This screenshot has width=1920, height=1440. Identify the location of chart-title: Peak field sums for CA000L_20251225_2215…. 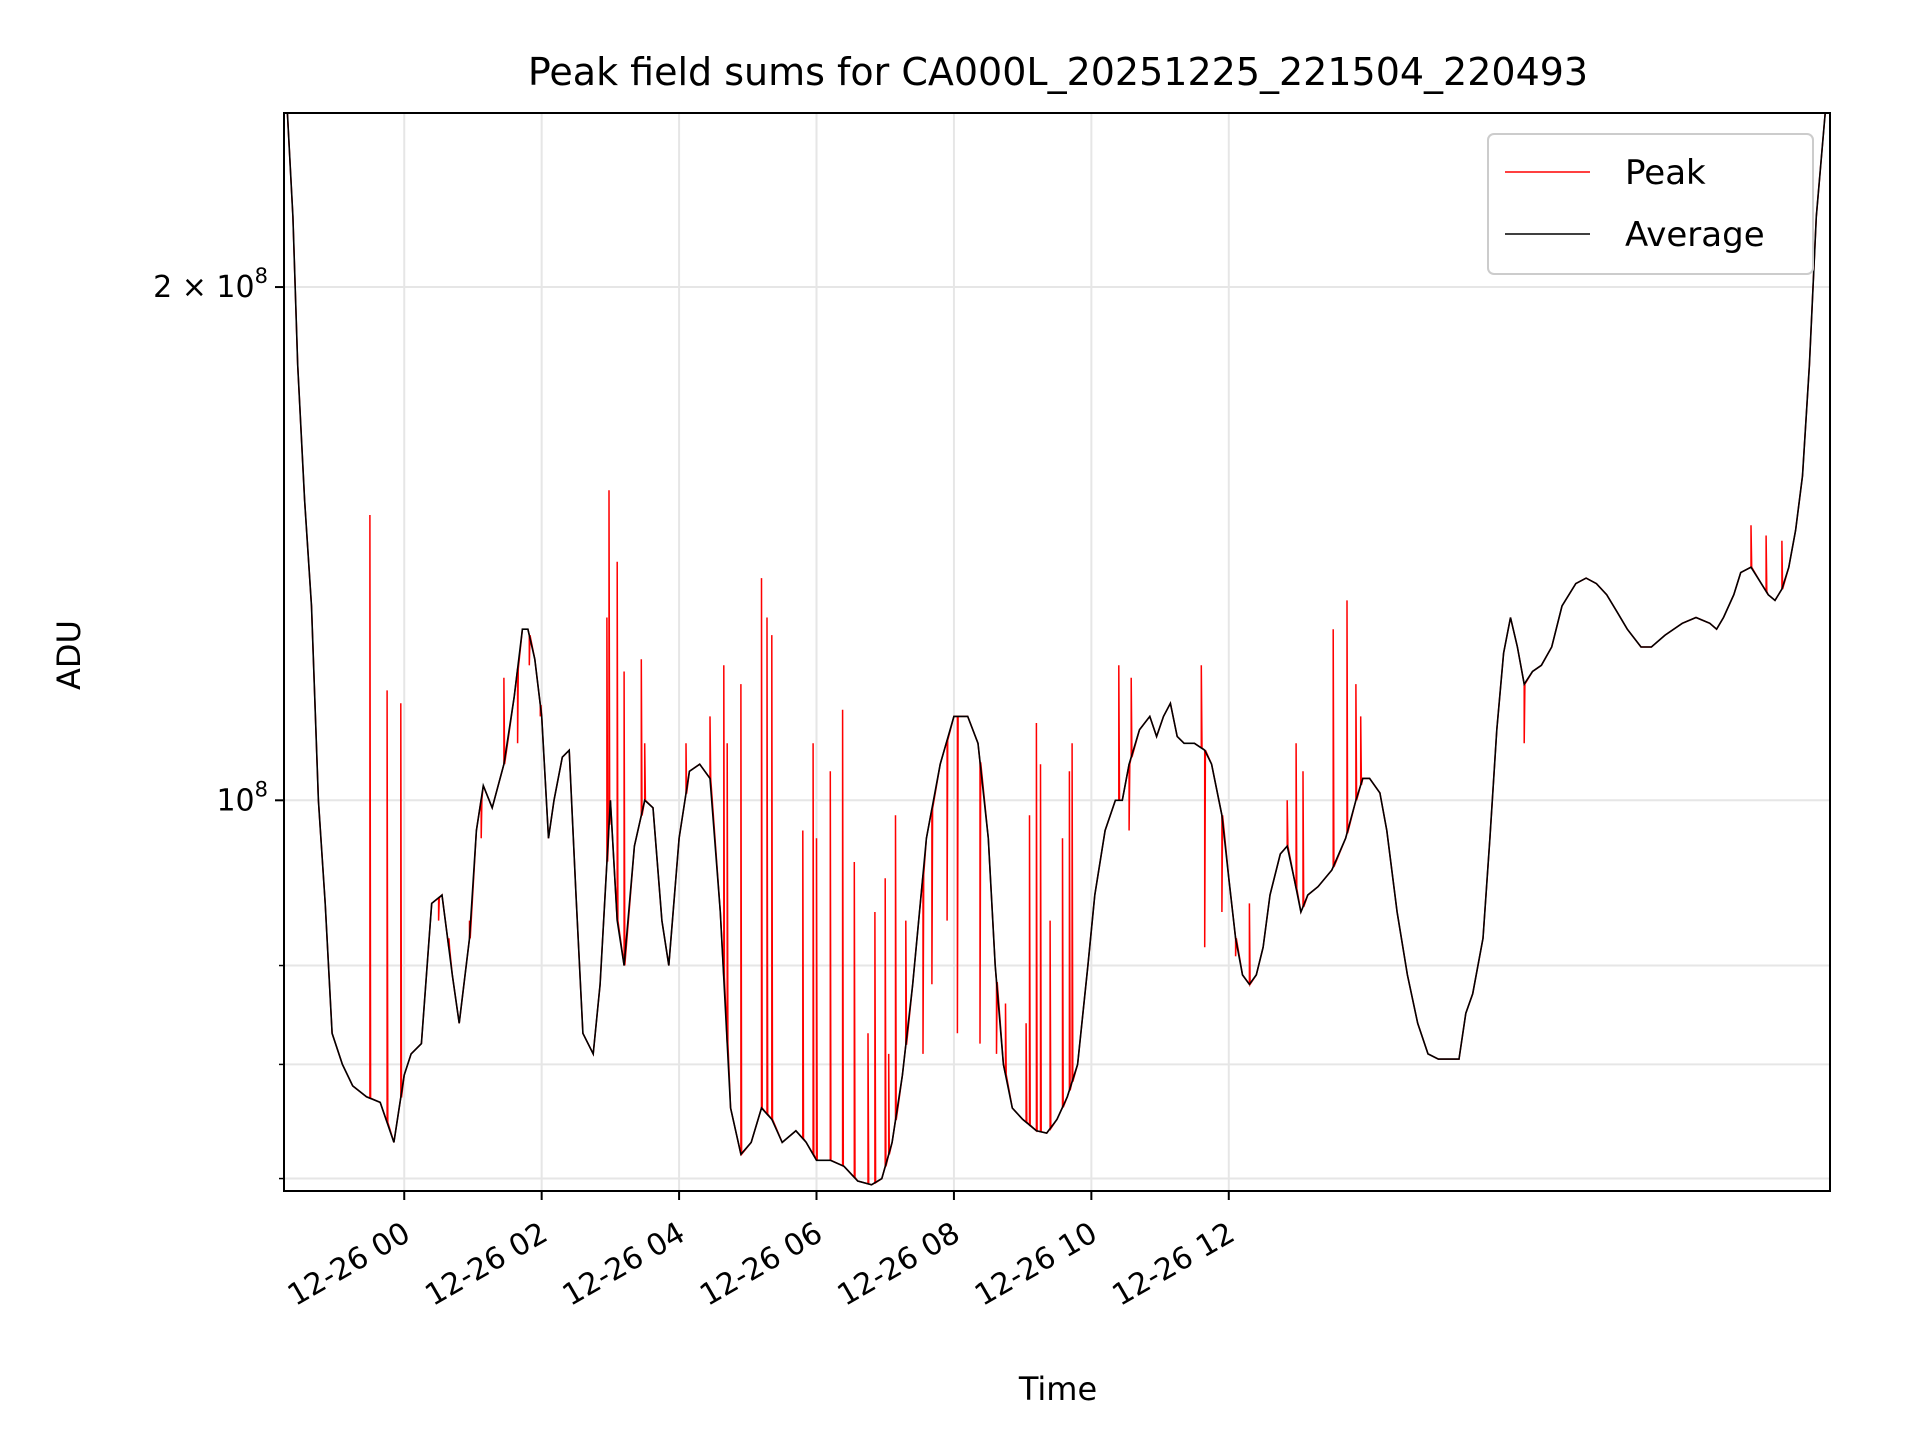
(1058, 72).